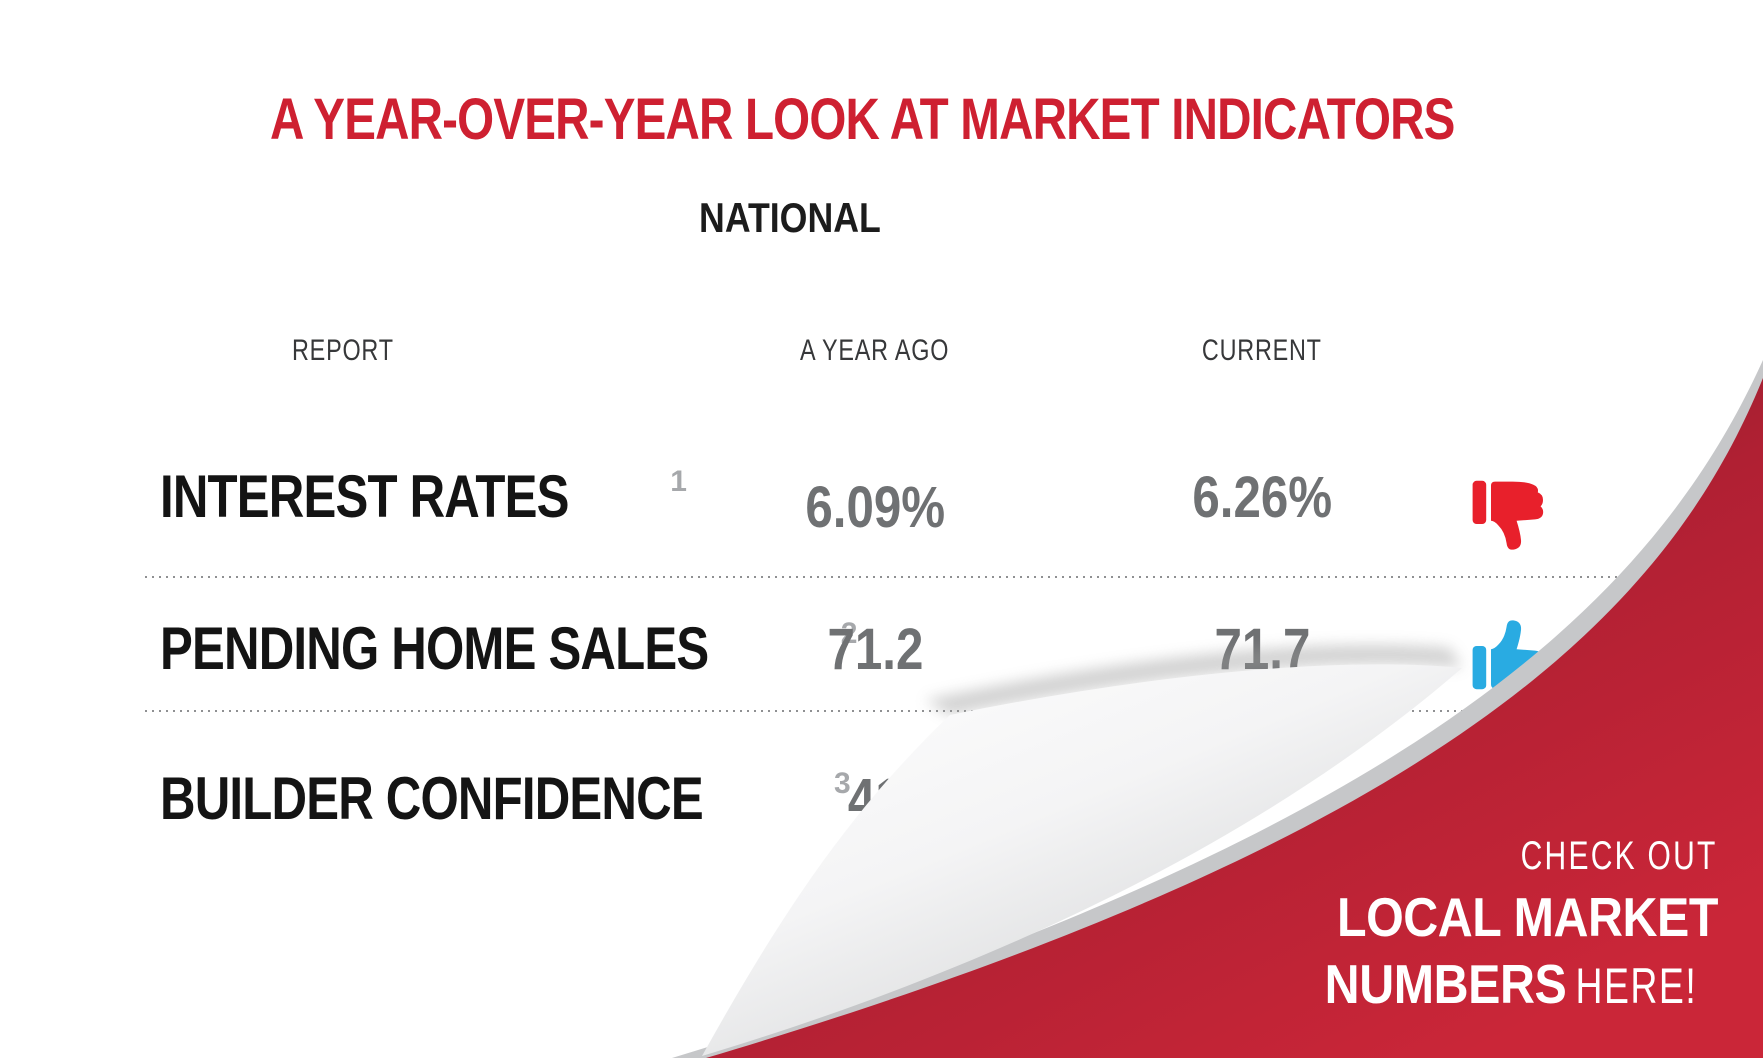 The height and width of the screenshot is (1058, 1763). I want to click on table-row-label-interest-rates: INTEREST RATES 1, so click(423, 496).